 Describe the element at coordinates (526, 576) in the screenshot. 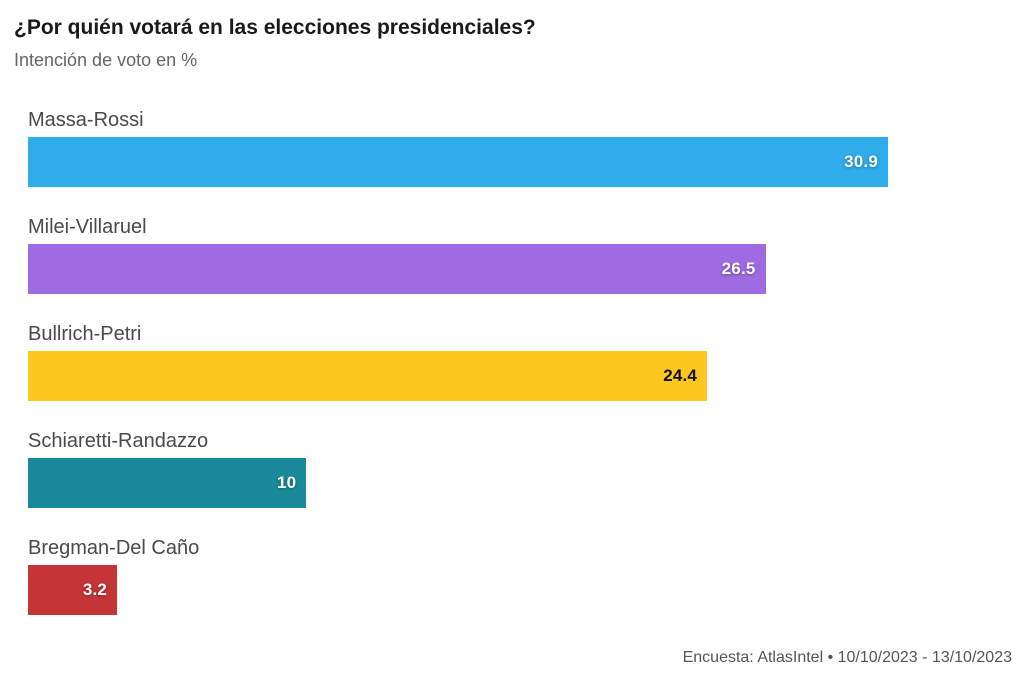

I see `bar-row: Bregman-Del Caño 3.2` at that location.